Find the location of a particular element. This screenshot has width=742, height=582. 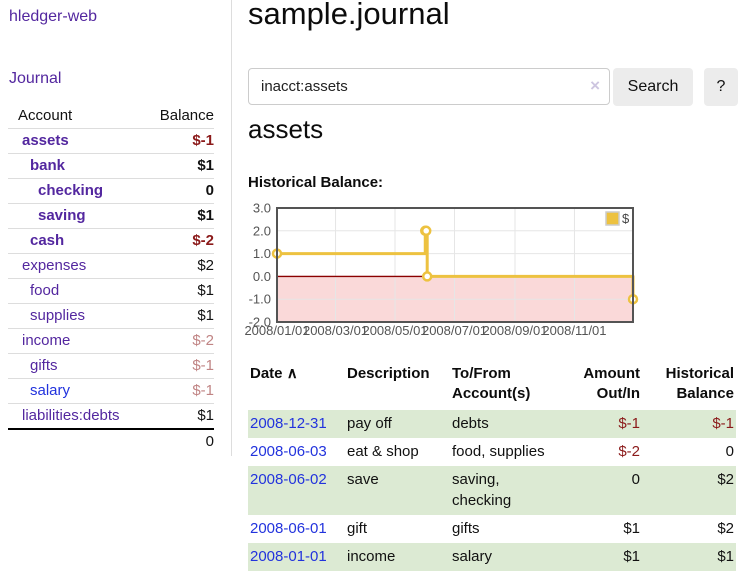

transaction-description: eat & shop is located at coordinates (383, 451).